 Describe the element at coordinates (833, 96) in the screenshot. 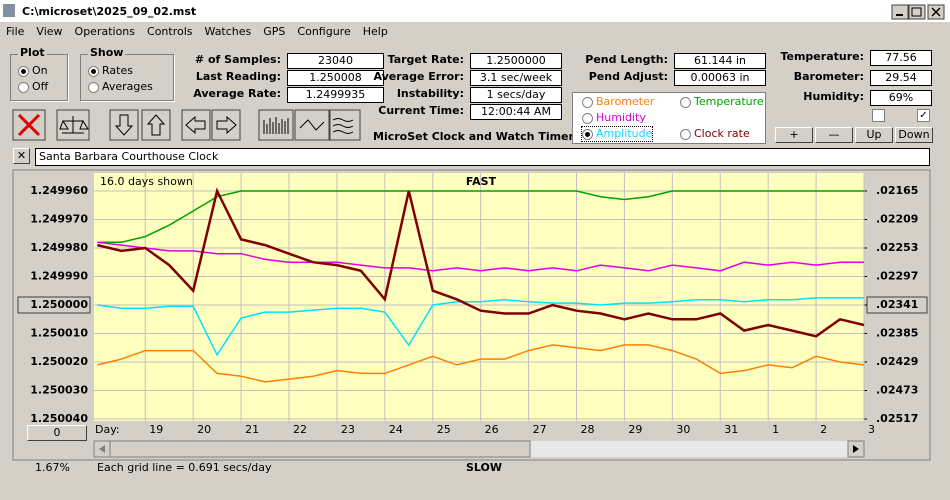

I see `field-label: Humidity:` at that location.